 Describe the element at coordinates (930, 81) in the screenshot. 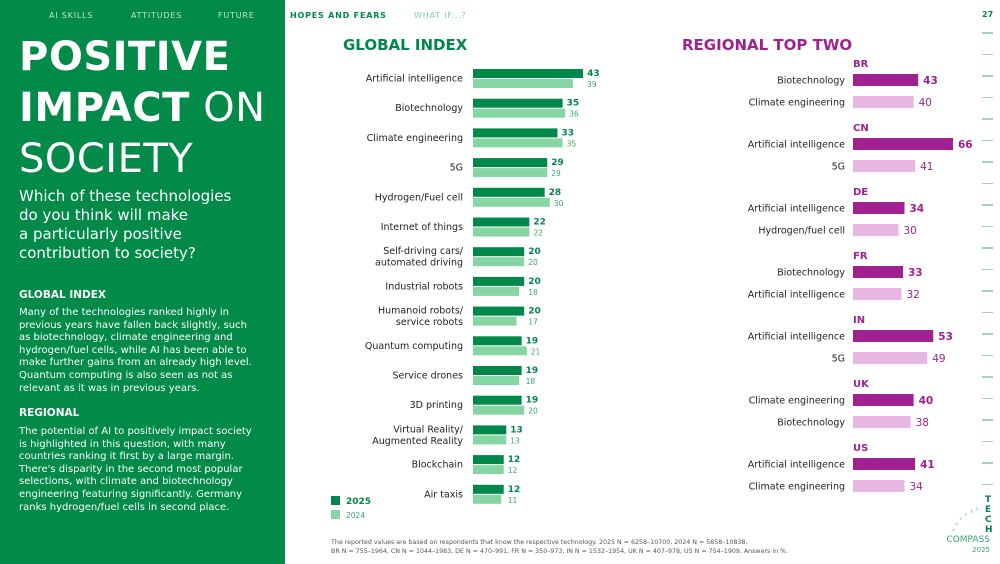

I see `regional-value-label: 43` at that location.